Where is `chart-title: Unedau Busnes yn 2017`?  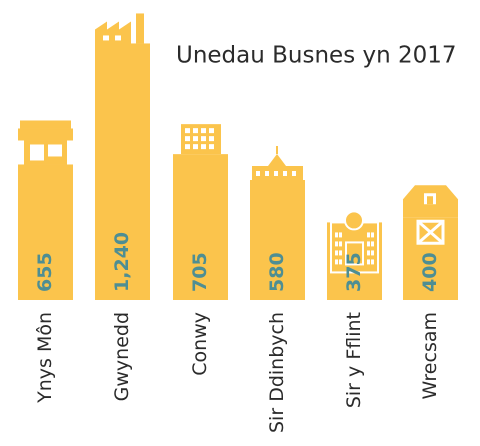
chart-title: Unedau Busnes yn 2017 is located at coordinates (316, 56).